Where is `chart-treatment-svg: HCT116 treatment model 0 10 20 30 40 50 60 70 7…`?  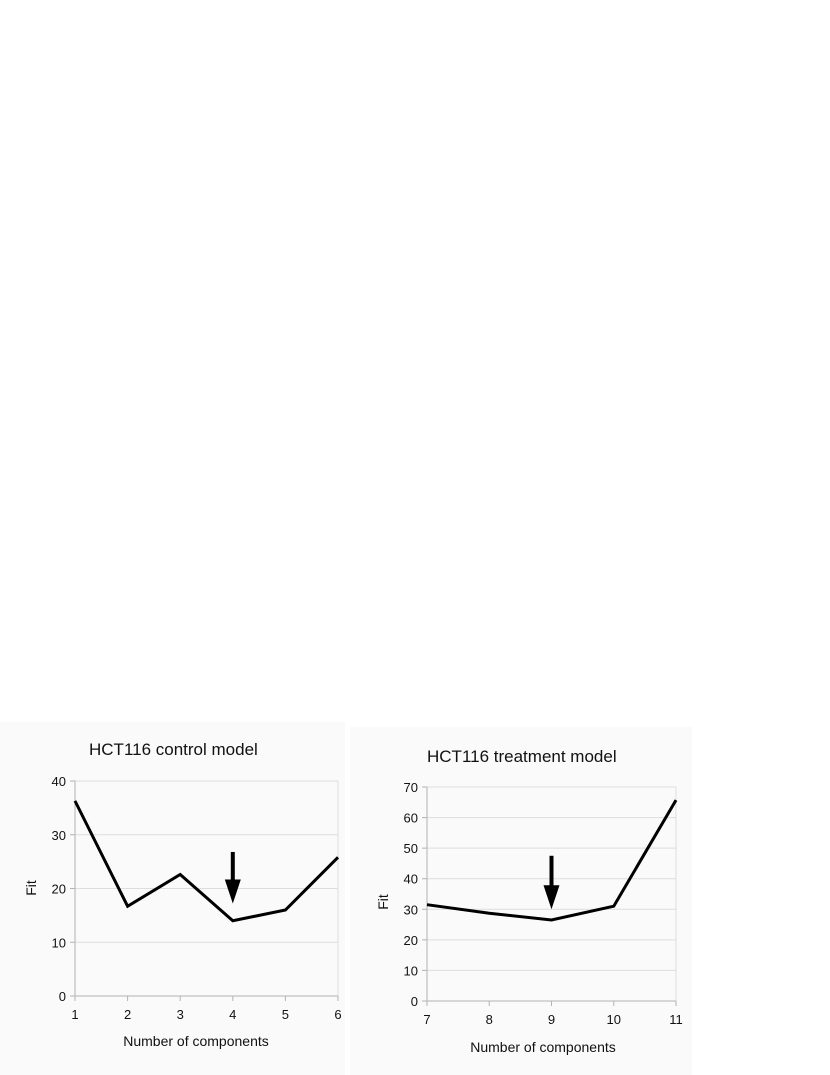
chart-treatment-svg: HCT116 treatment model 0 10 20 30 40 50 60 70 7… is located at coordinates (529, 901).